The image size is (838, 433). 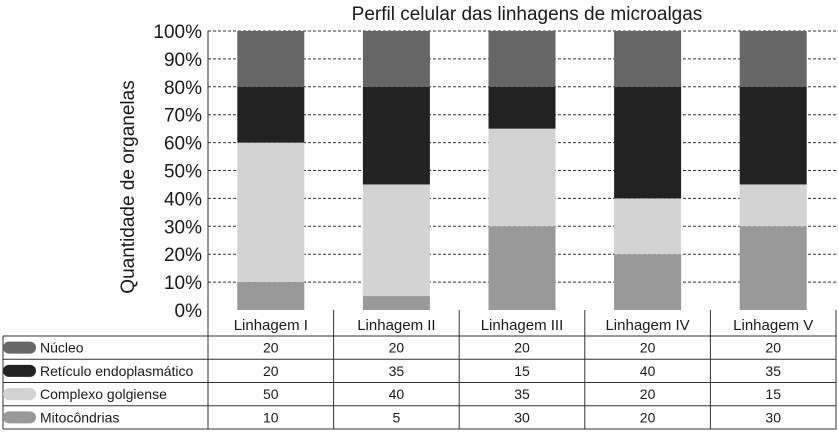 I want to click on y-tick-label: 0%, so click(x=189, y=311).